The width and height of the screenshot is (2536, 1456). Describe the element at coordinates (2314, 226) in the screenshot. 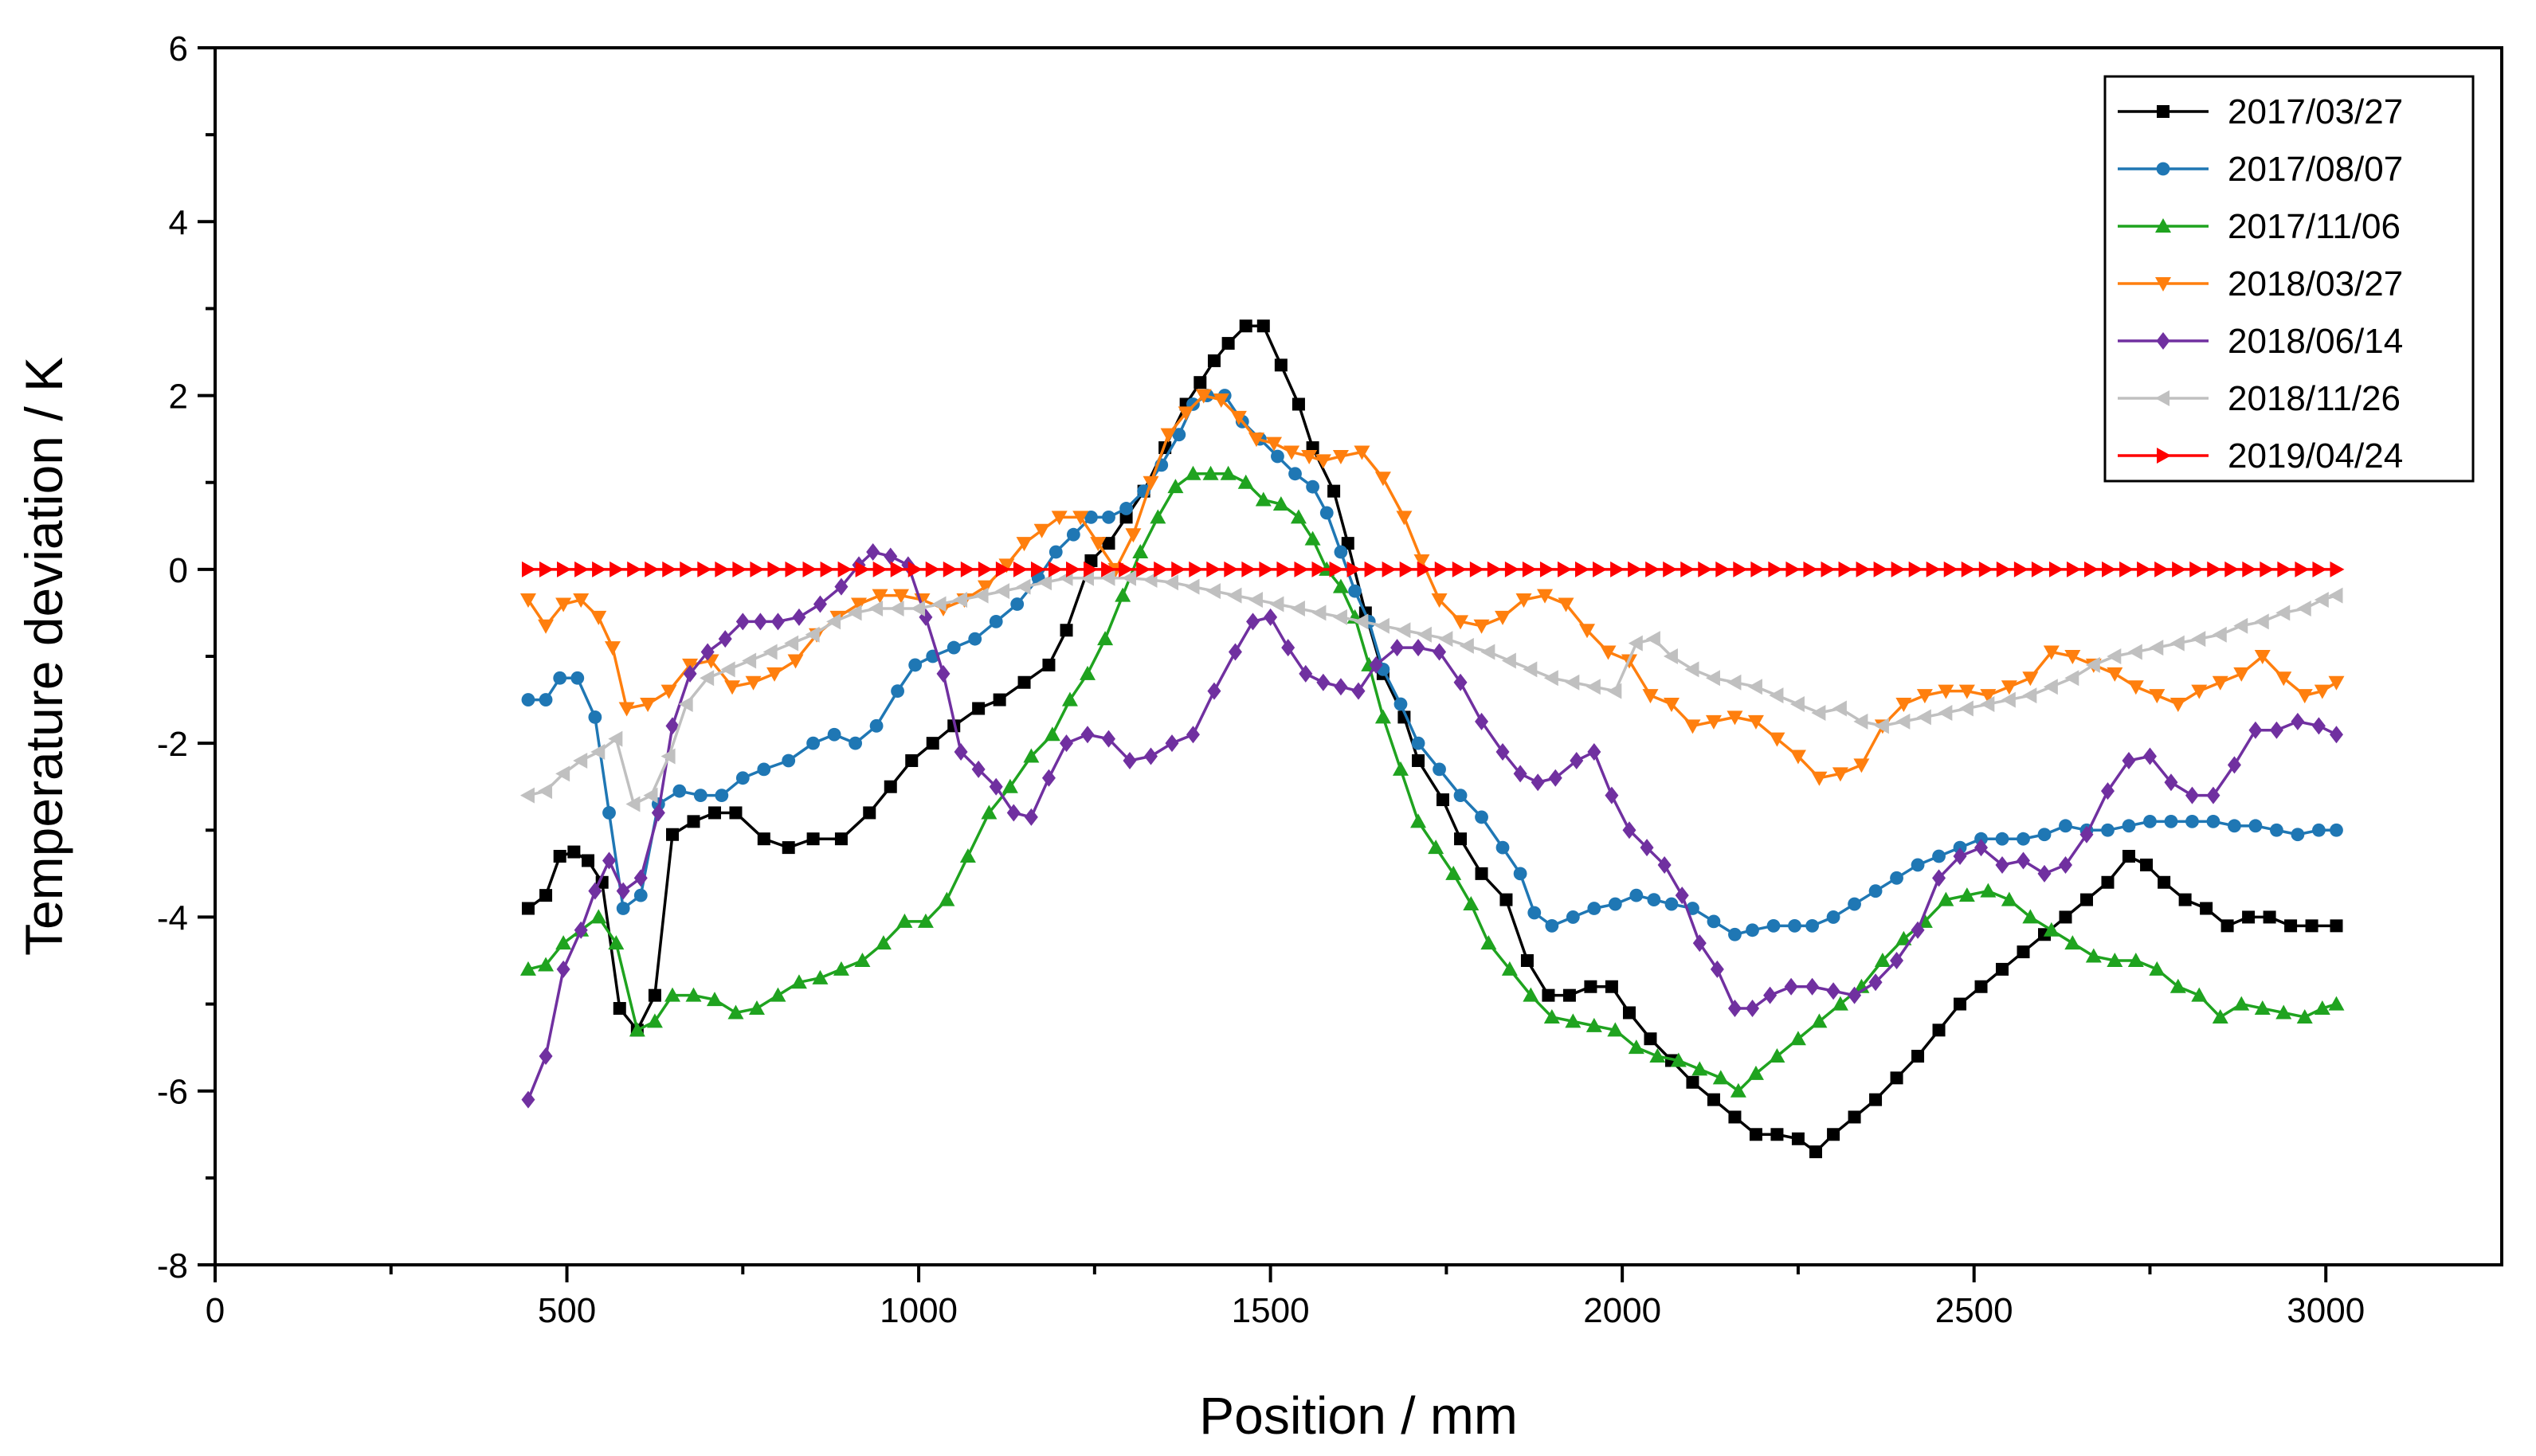

I see `legend-label: 2017/11/06` at that location.